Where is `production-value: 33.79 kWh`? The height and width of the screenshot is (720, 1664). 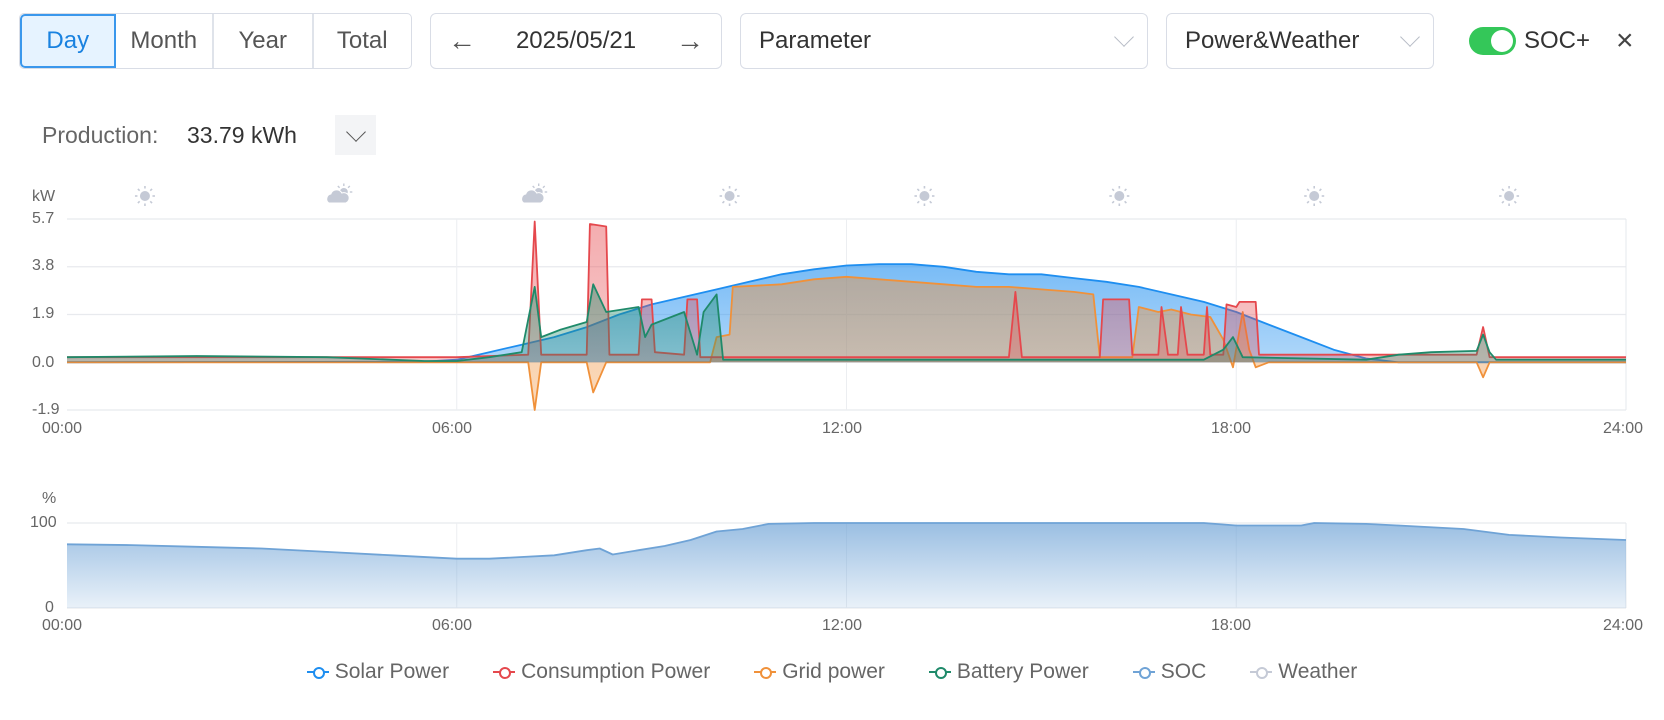
production-value: 33.79 kWh is located at coordinates (242, 135).